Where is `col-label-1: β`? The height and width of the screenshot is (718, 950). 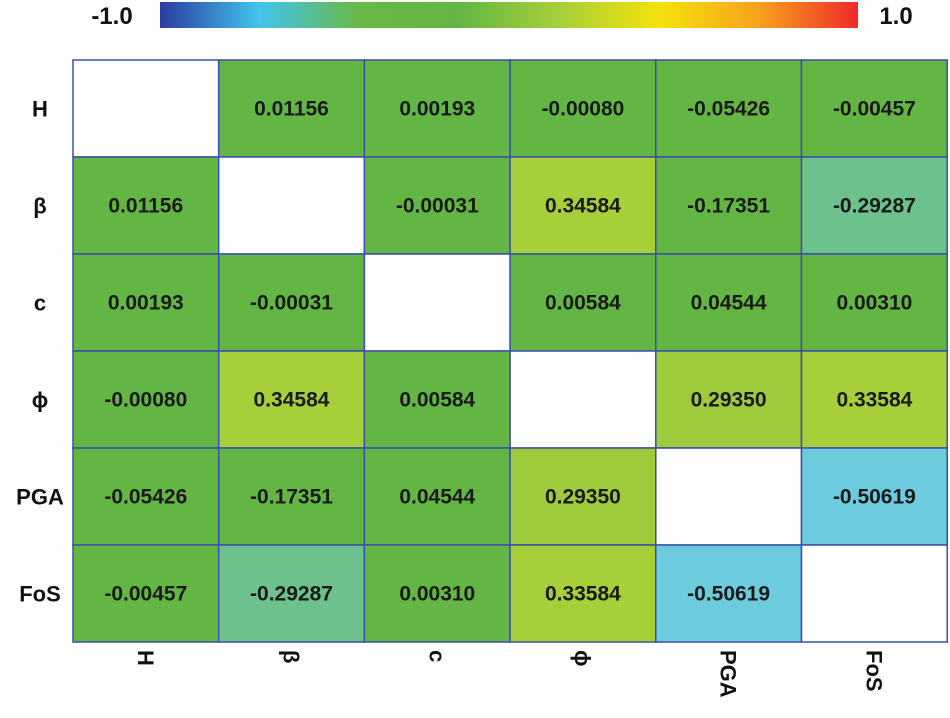
col-label-1: β is located at coordinates (291, 656).